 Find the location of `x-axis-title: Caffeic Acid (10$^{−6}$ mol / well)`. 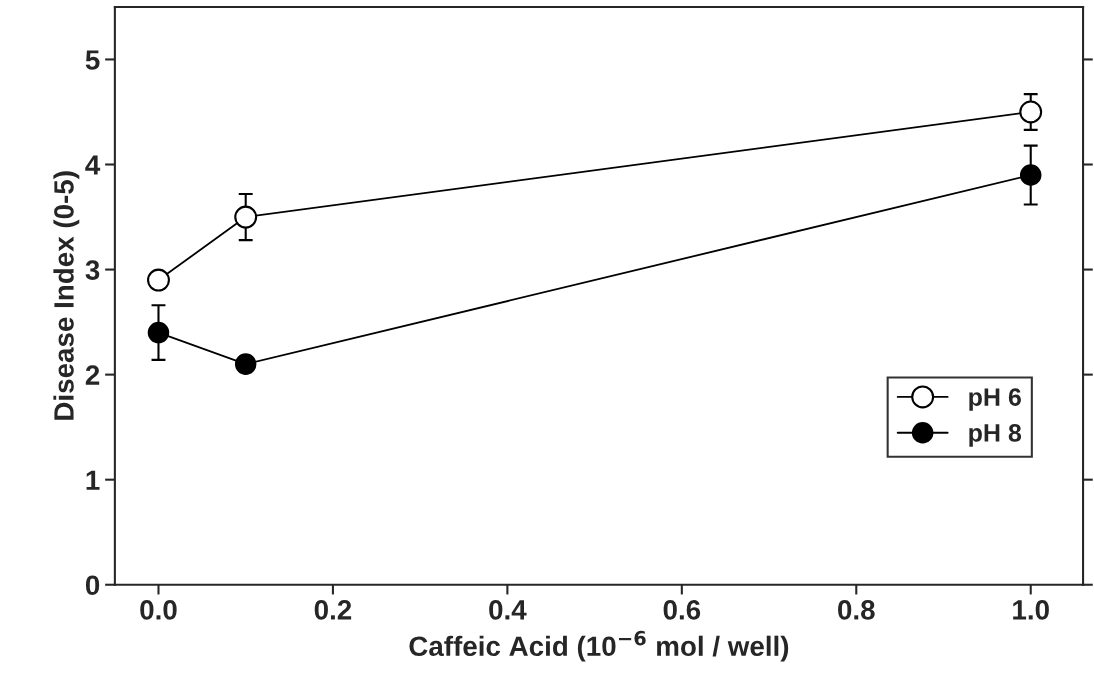

x-axis-title: Caffeic Acid (10$^{−6}$ mol / well) is located at coordinates (599, 646).